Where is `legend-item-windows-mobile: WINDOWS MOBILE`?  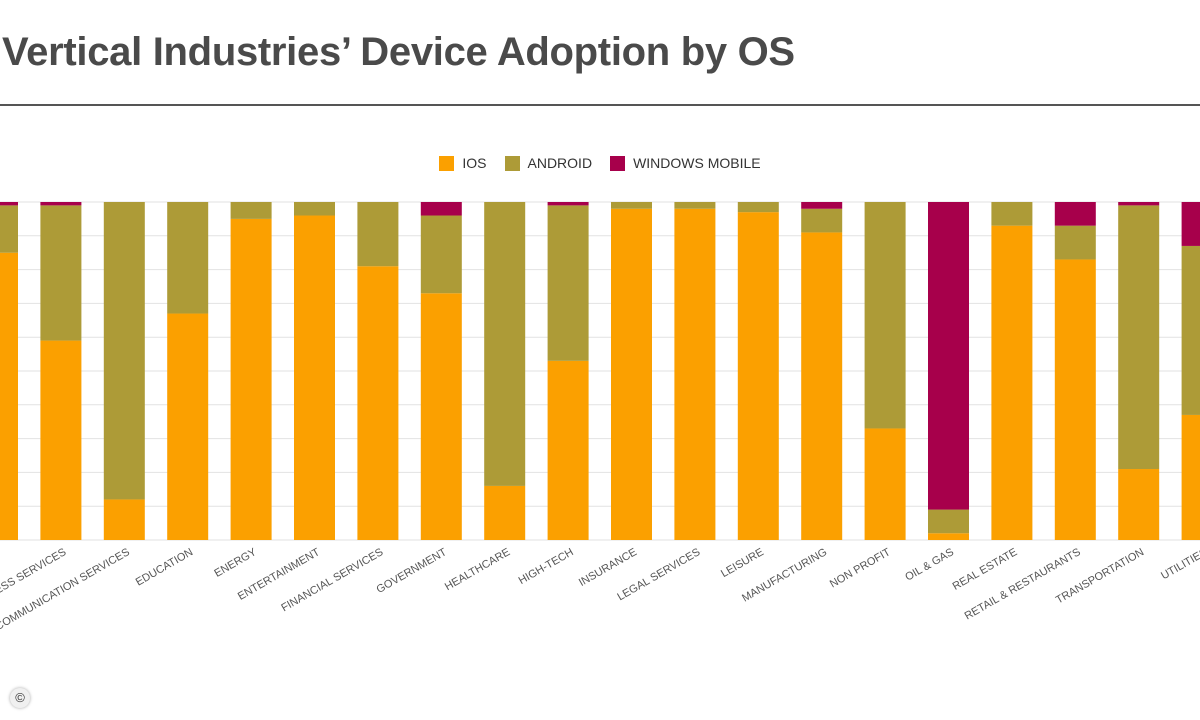 legend-item-windows-mobile: WINDOWS MOBILE is located at coordinates (685, 163).